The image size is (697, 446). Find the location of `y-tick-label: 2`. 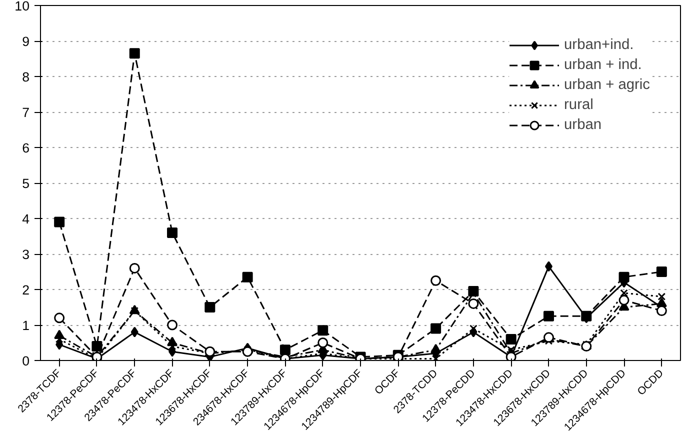

y-tick-label: 2 is located at coordinates (26, 290).